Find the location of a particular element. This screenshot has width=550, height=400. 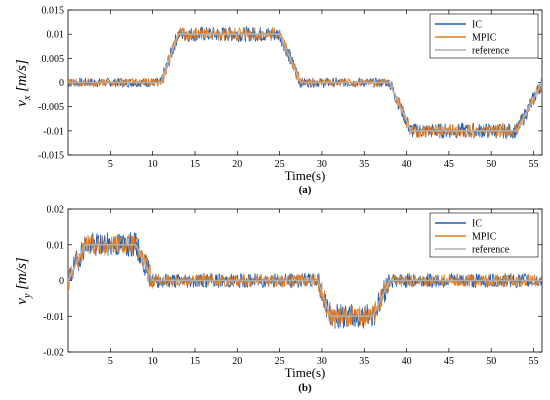

y-axis-label-a: vx [m/s] is located at coordinates (23, 83).